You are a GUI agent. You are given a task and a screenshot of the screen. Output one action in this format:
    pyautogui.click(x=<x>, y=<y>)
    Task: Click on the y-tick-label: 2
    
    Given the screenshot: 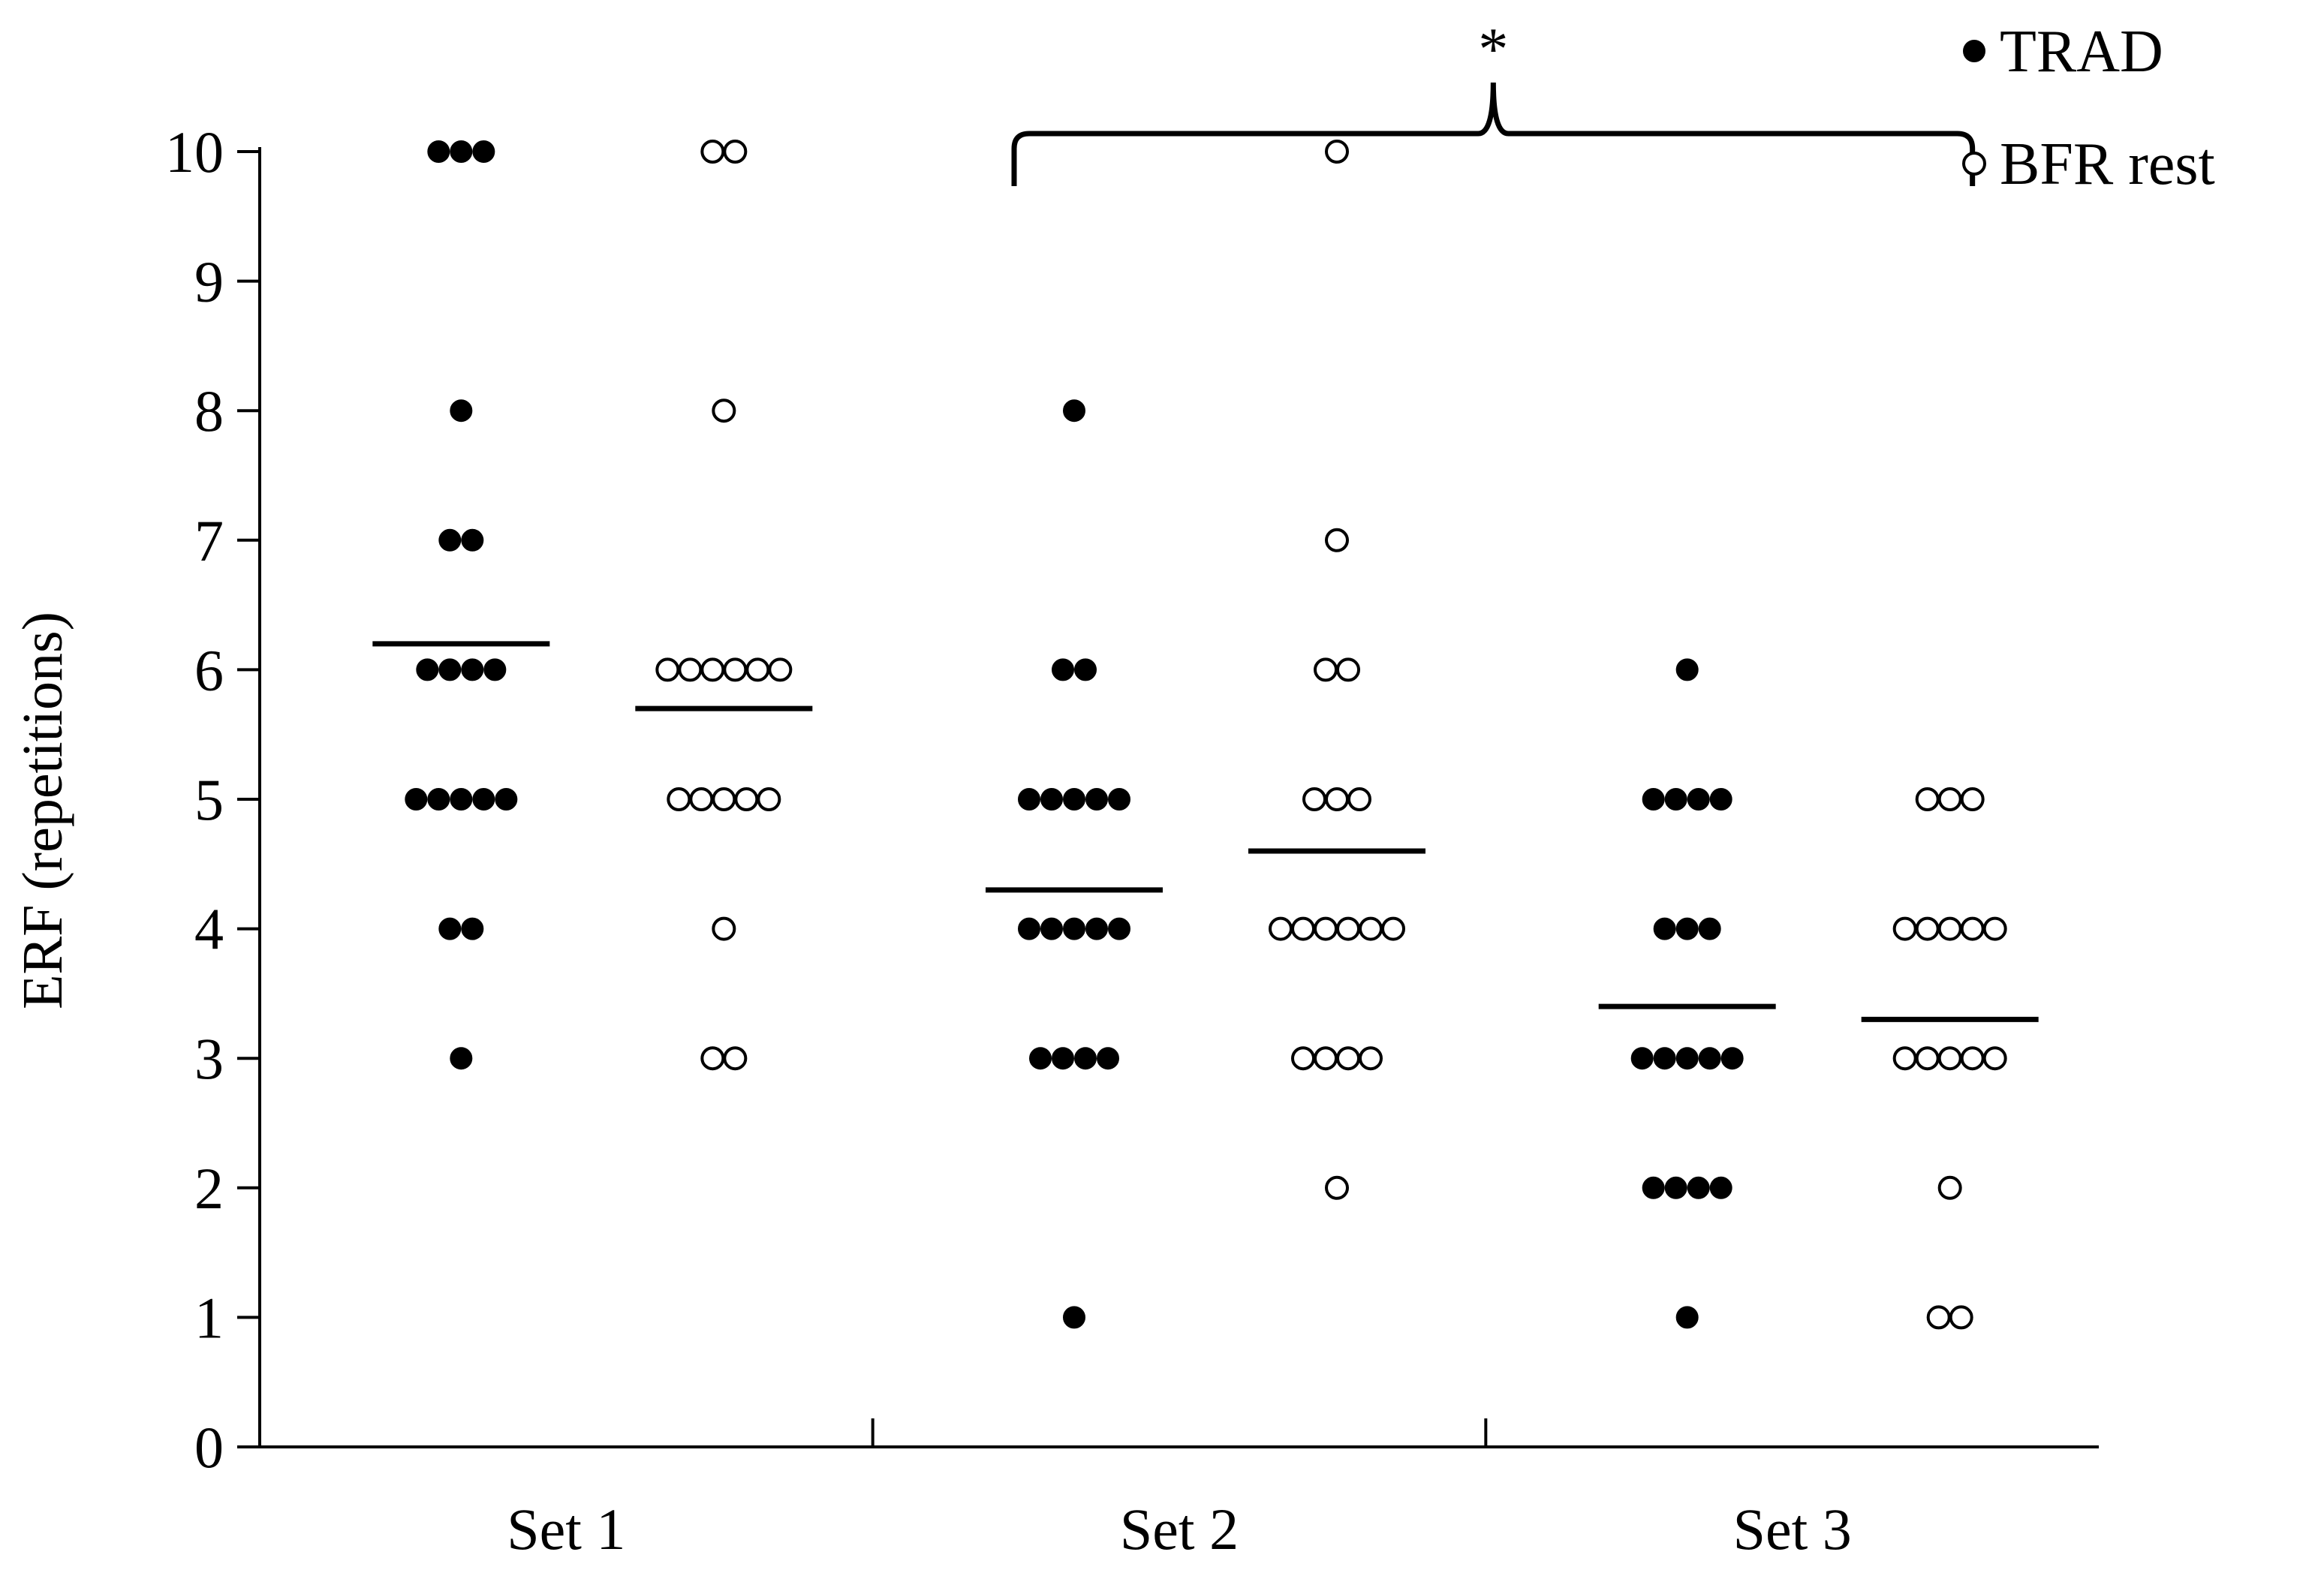 What is the action you would take?
    pyautogui.click(x=209, y=1188)
    